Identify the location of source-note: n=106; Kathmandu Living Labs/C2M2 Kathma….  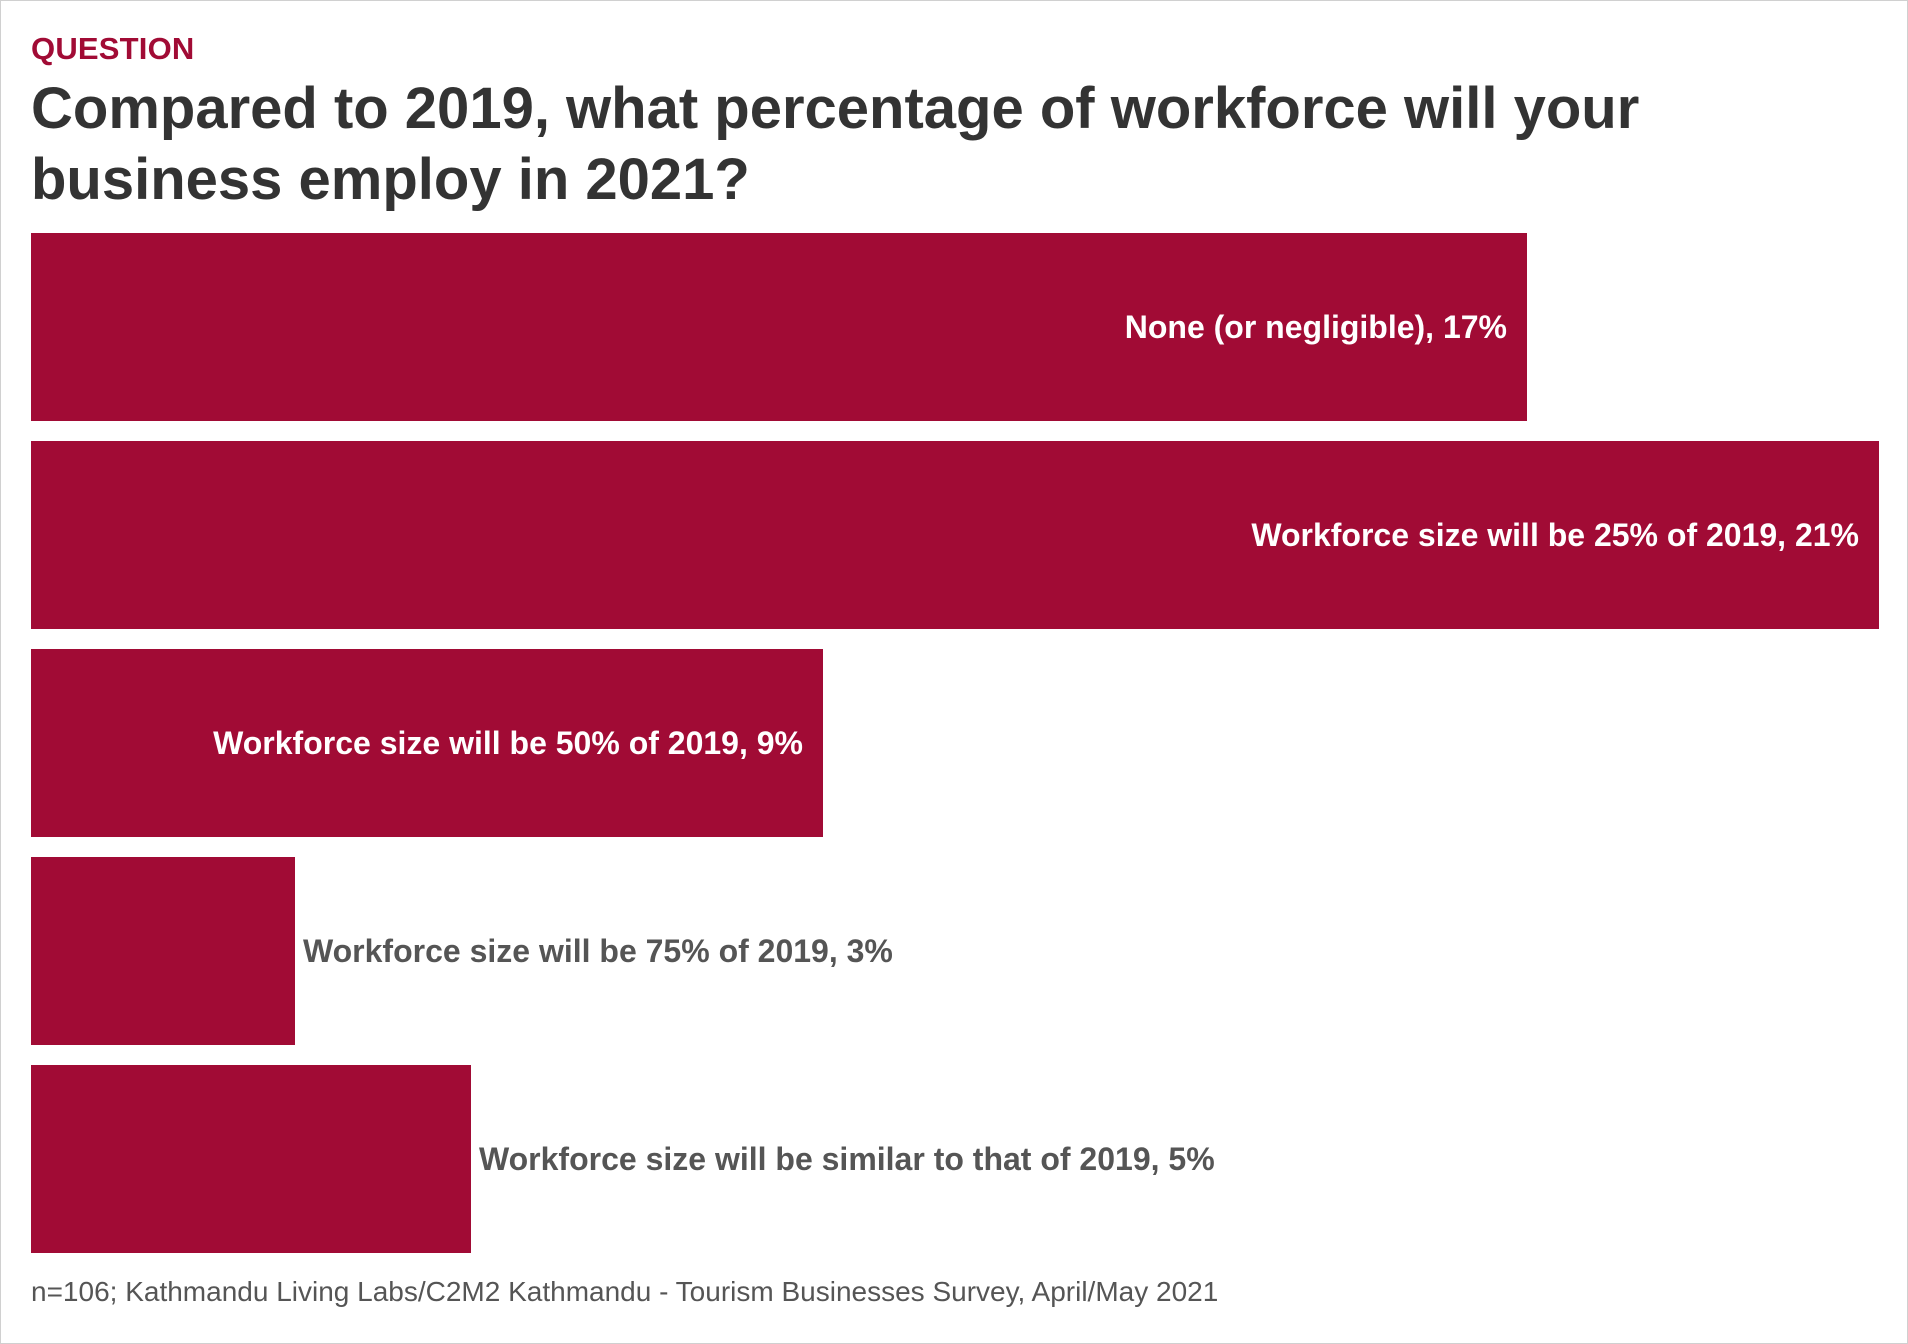
(625, 1291).